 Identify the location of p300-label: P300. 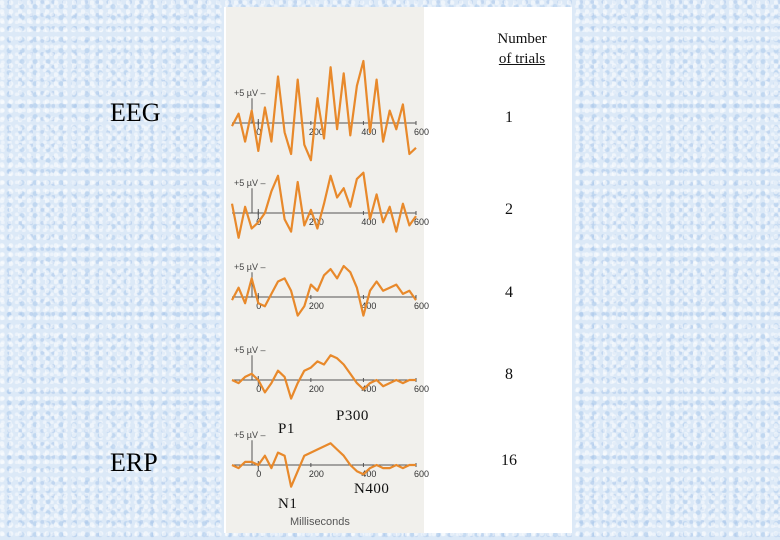
(352, 416).